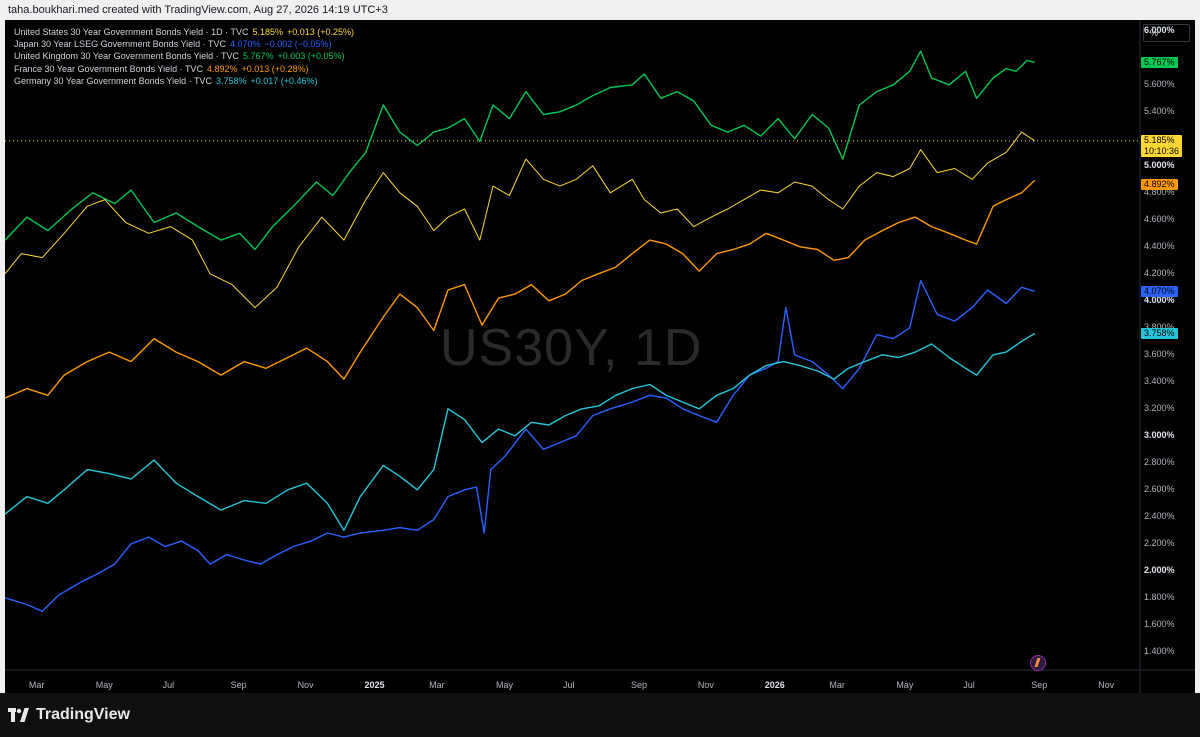 This screenshot has height=737, width=1200. What do you see at coordinates (1159, 191) in the screenshot?
I see `y-tick-label: 4.800%` at bounding box center [1159, 191].